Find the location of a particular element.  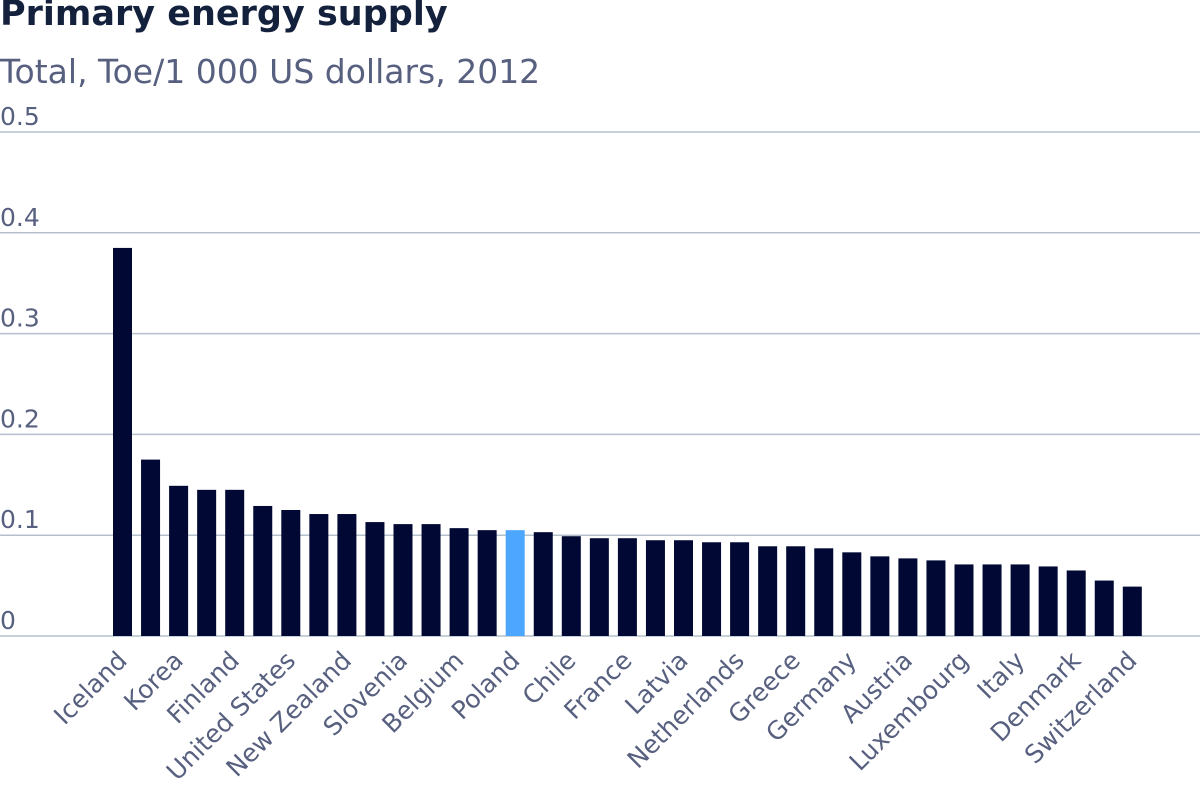

y-tick-label: 0.1 is located at coordinates (20, 519).